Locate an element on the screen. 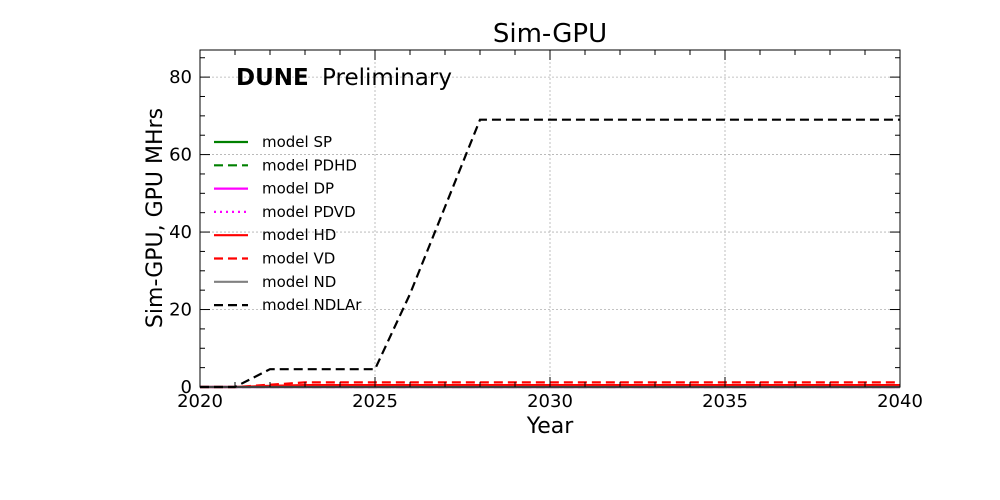 This screenshot has width=1000, height=500. x-tick-label: 2020 is located at coordinates (200, 401).